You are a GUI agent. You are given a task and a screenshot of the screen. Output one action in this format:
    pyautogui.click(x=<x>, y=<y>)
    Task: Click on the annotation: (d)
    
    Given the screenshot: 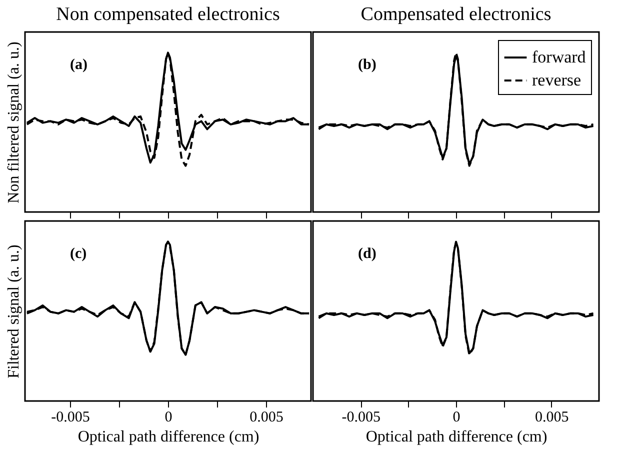 What is the action you would take?
    pyautogui.click(x=367, y=254)
    